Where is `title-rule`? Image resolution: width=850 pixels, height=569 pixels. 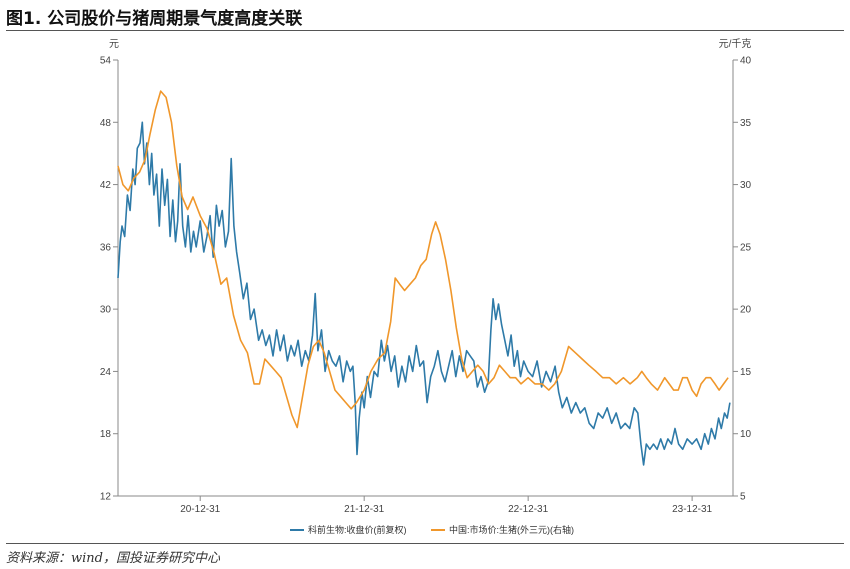 title-rule is located at coordinates (425, 30).